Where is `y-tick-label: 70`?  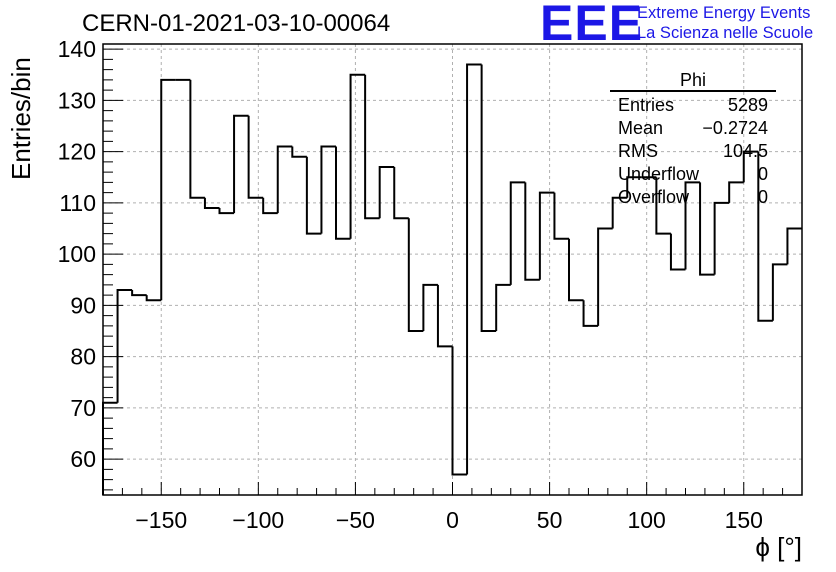
y-tick-label: 70 is located at coordinates (83, 408).